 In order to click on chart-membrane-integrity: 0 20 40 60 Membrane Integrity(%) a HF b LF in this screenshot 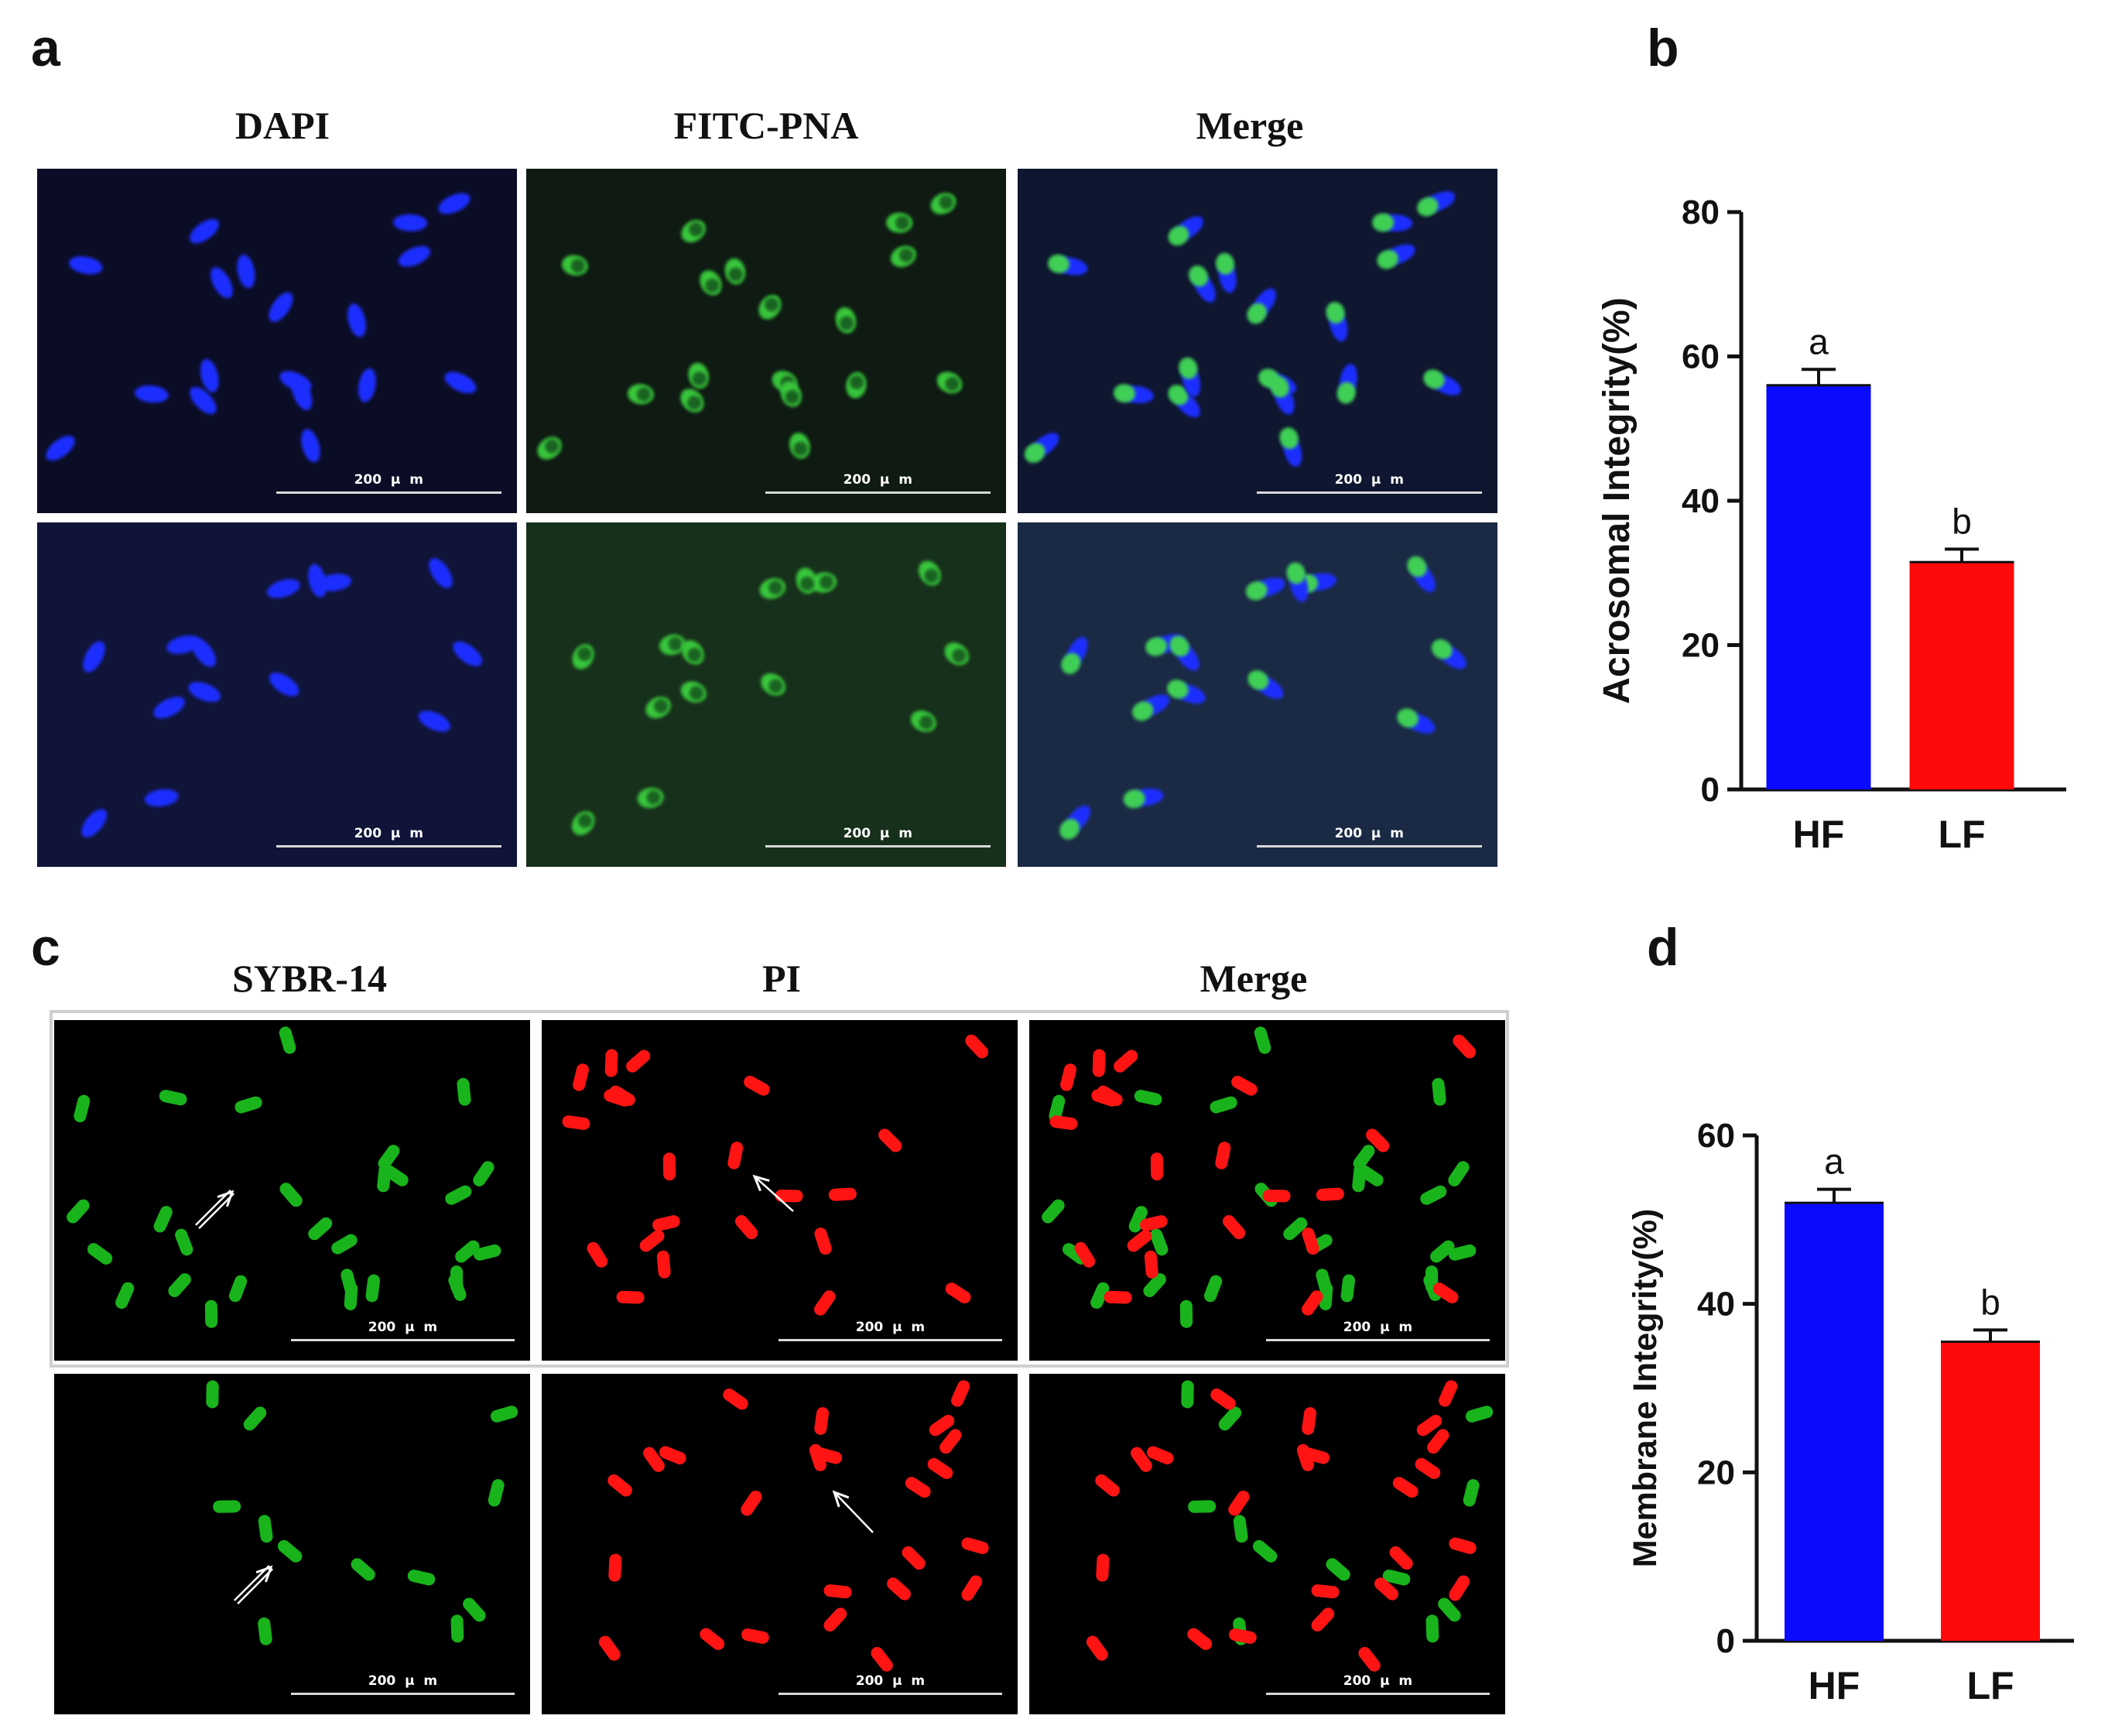, I will do `click(1857, 1412)`.